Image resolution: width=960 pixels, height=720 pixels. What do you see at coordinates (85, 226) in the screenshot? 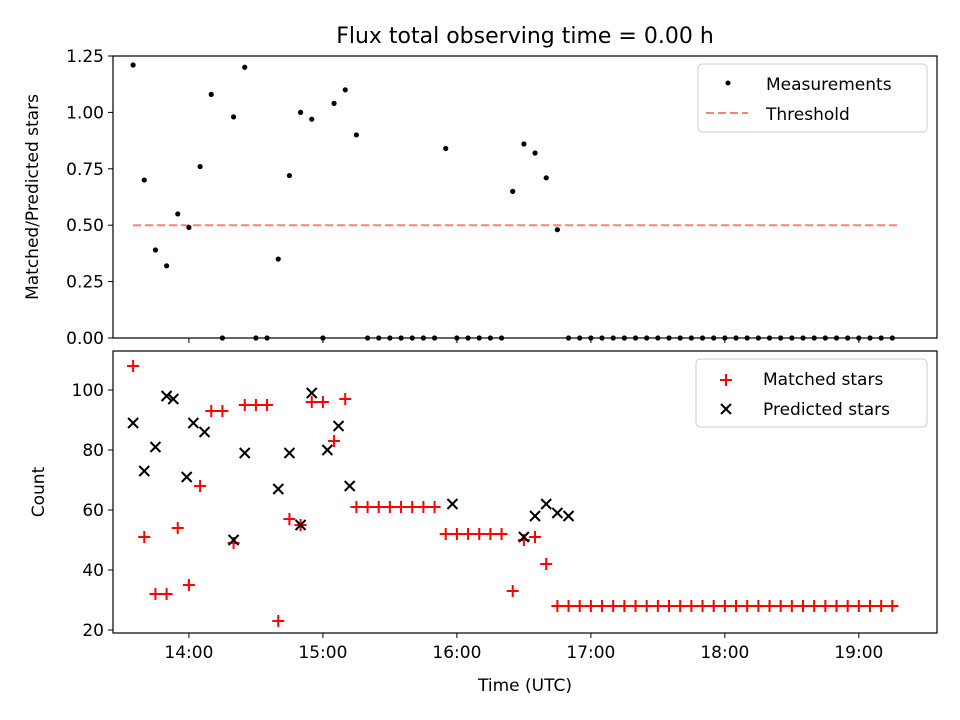
I see `top-y-tick-label: 0.50` at bounding box center [85, 226].